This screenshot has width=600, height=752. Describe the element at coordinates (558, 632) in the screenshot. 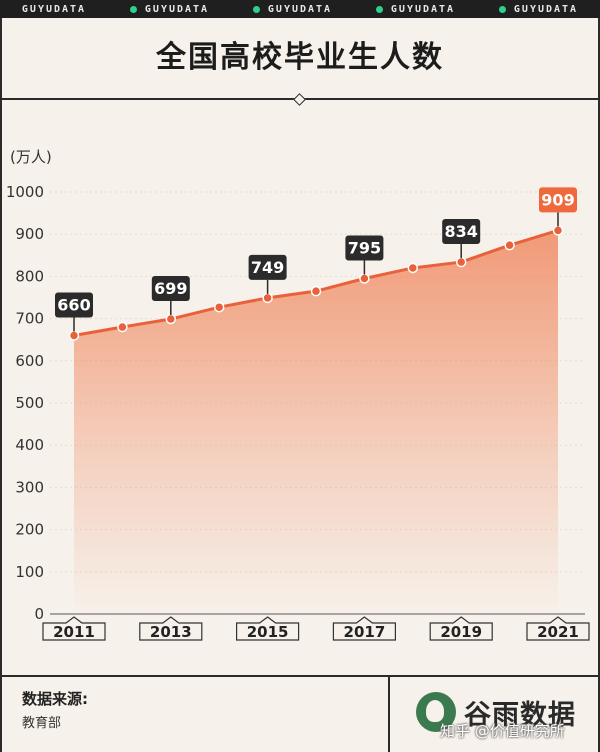

I see `x-tick-label: 2021` at that location.